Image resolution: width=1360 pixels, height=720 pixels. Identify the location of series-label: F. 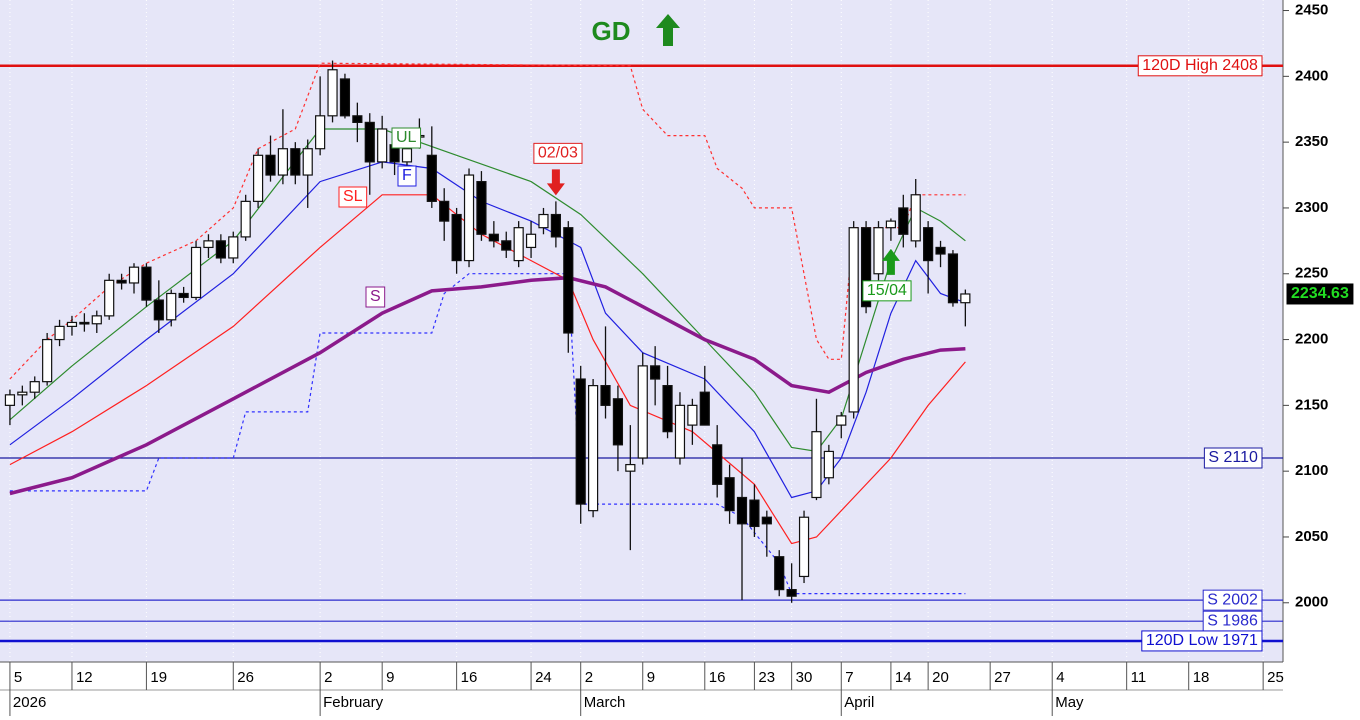
(407, 175).